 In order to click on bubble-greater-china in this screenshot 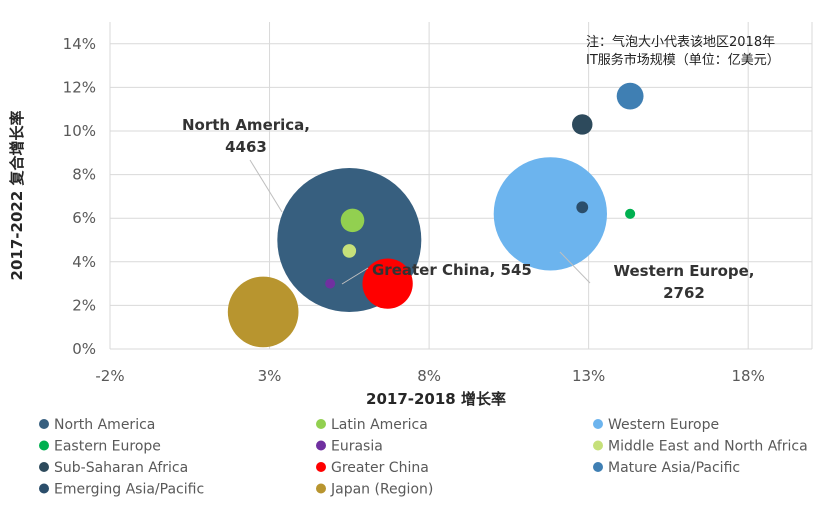, I will do `click(387, 283)`.